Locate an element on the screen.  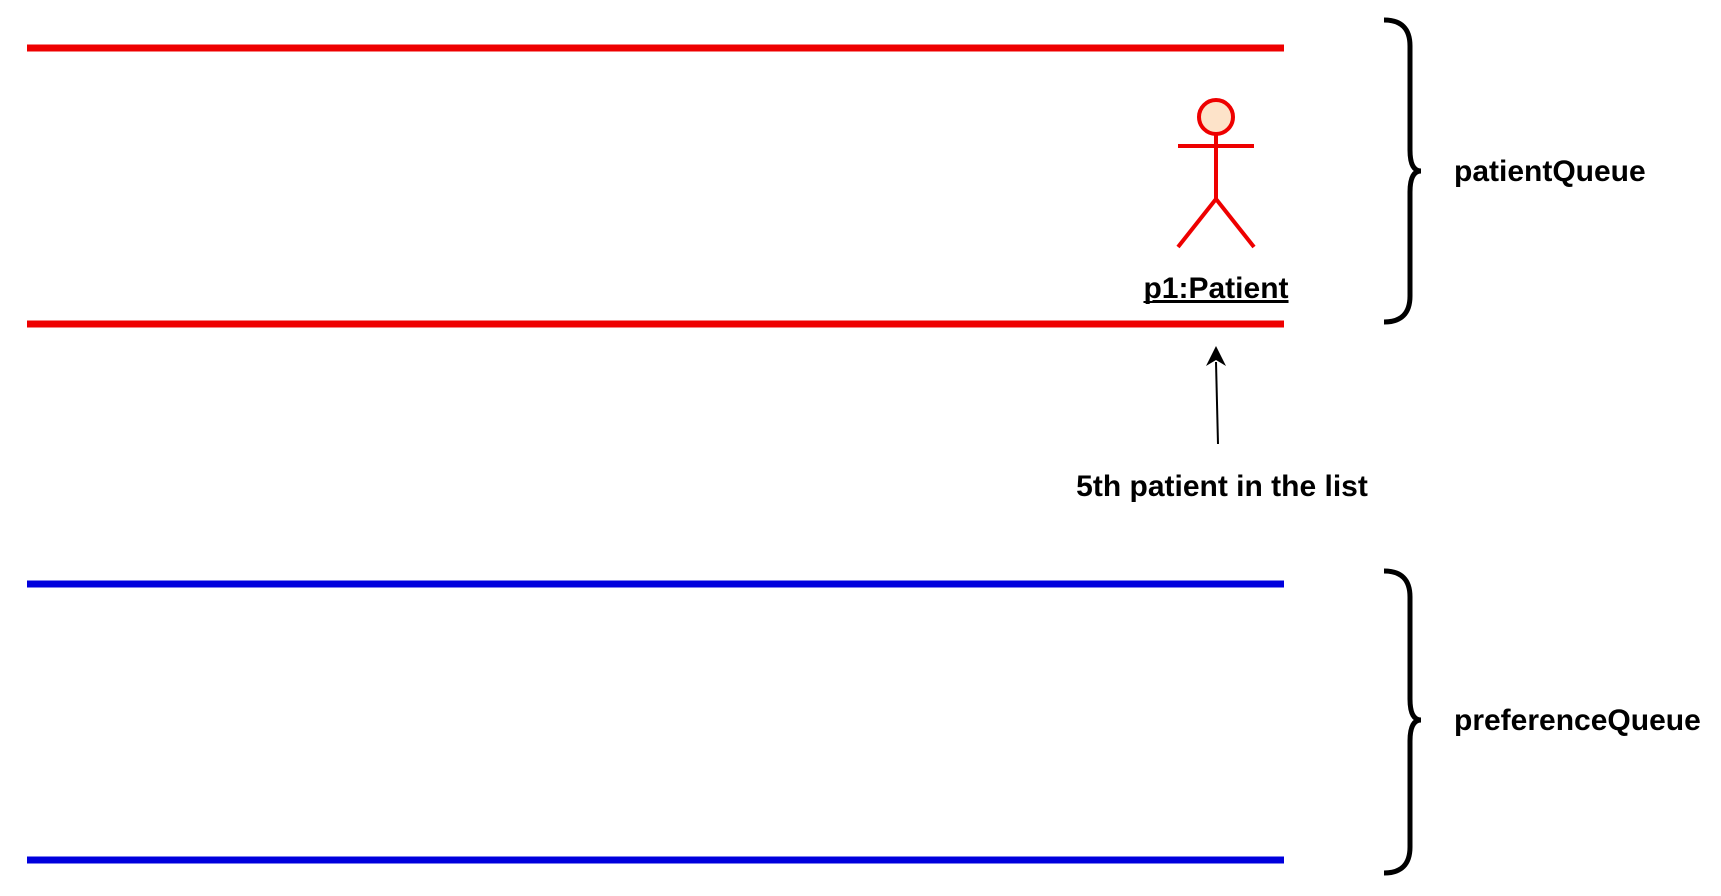
actor-left-leg is located at coordinates (1197, 223).